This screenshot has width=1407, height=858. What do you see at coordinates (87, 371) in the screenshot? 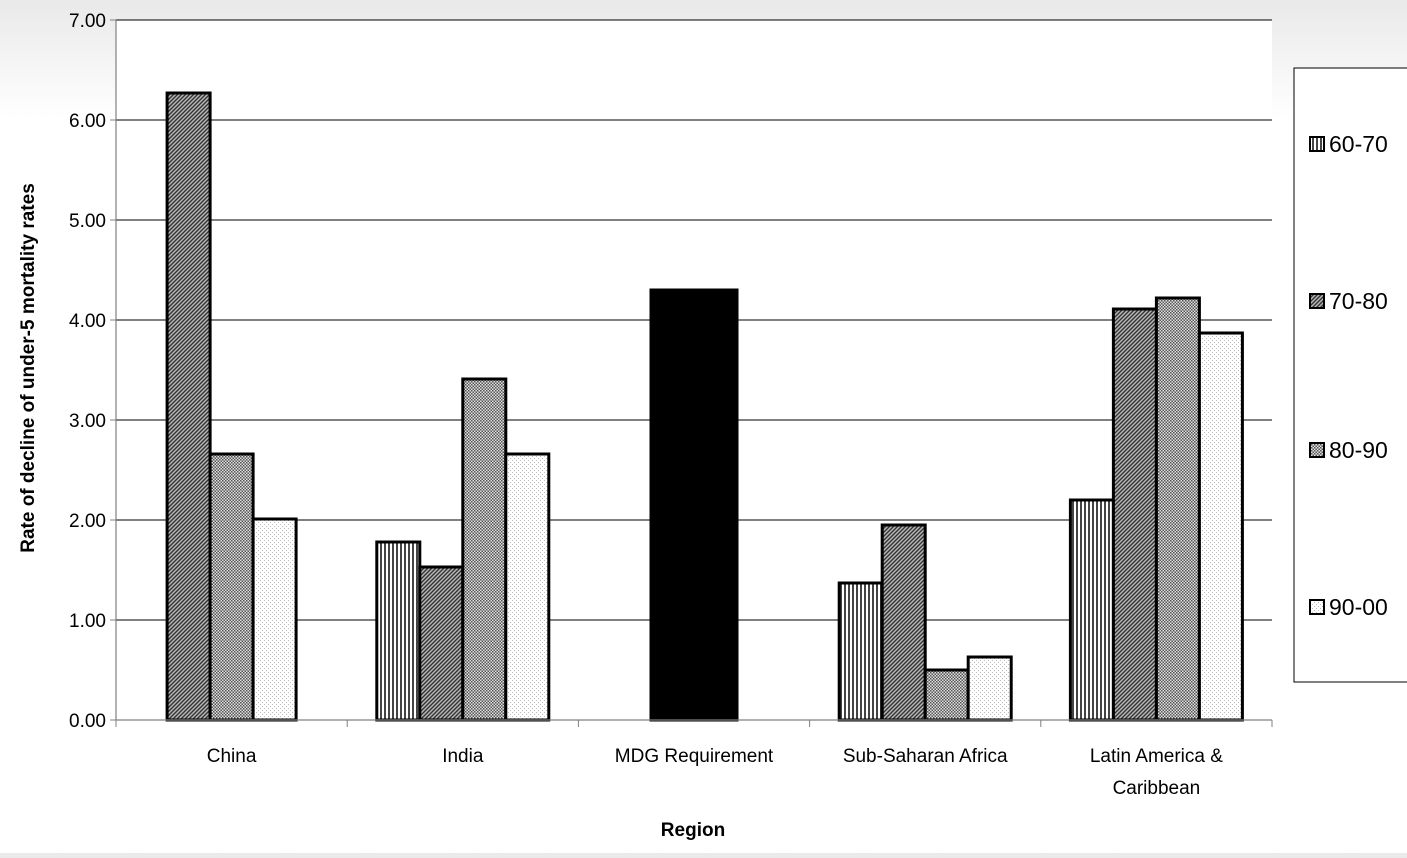
I see `y-tick-labels: 0.00 1.00 2.00 3.00 4.00 5.00 6.00 7.00` at bounding box center [87, 371].